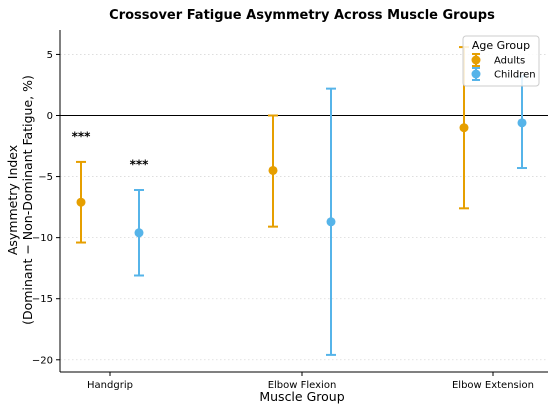  I want to click on y-tick-label-2: −5, so click(45, 177).